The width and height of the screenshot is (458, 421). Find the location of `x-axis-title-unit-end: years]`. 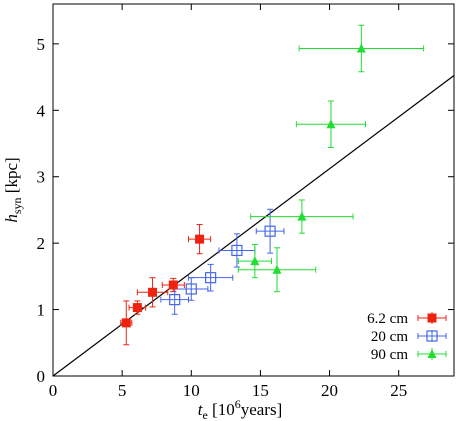

x-axis-title-unit-end: years] is located at coordinates (262, 409).